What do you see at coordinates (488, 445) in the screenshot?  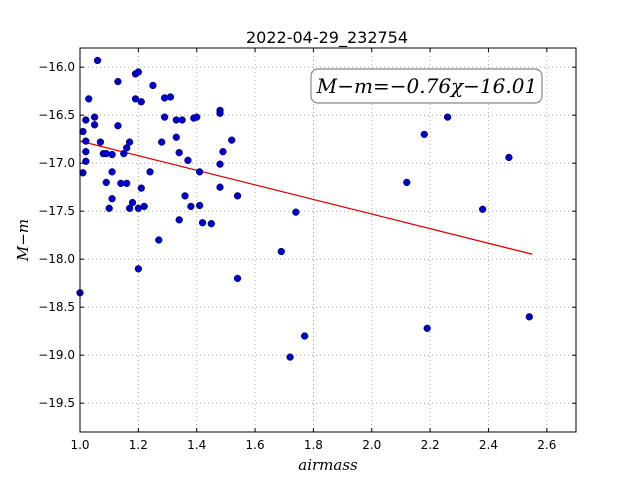 I see `x-tick-label: 2.4` at bounding box center [488, 445].